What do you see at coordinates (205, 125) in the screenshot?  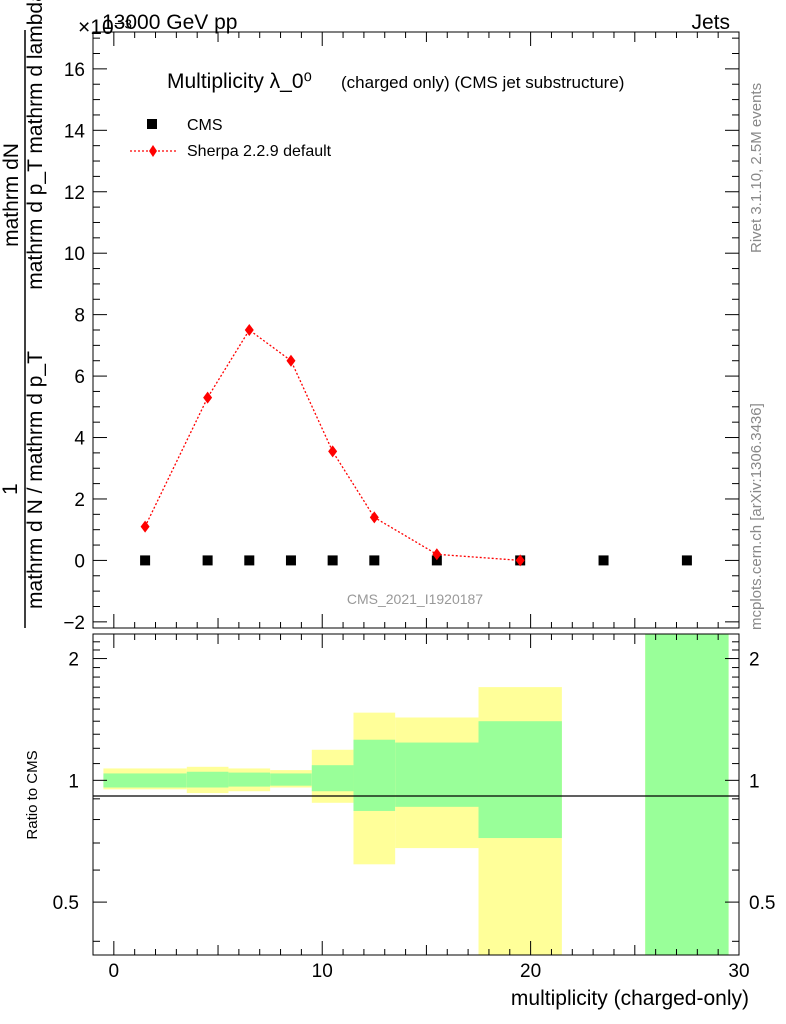 I see `legend-cms-label: CMS` at bounding box center [205, 125].